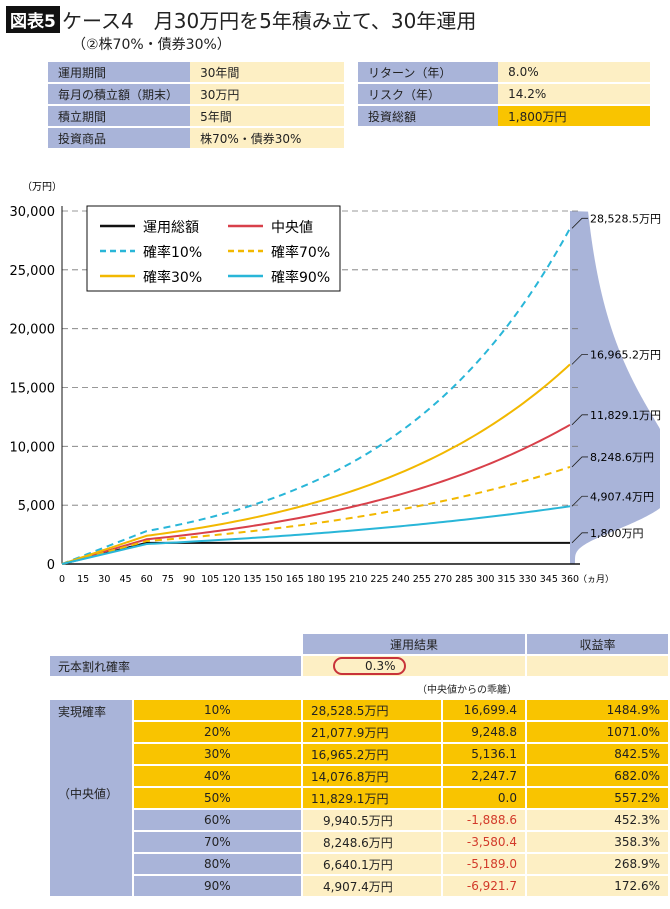 This screenshot has width=670, height=909. What do you see at coordinates (51, 565) in the screenshot?
I see `y-tick-label: 0` at bounding box center [51, 565].